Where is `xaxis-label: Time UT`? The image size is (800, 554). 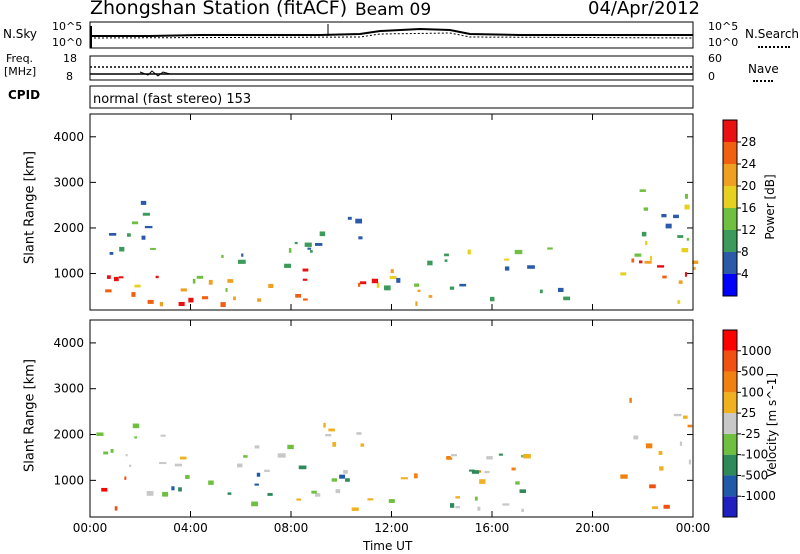 xaxis-label: Time UT is located at coordinates (388, 546).